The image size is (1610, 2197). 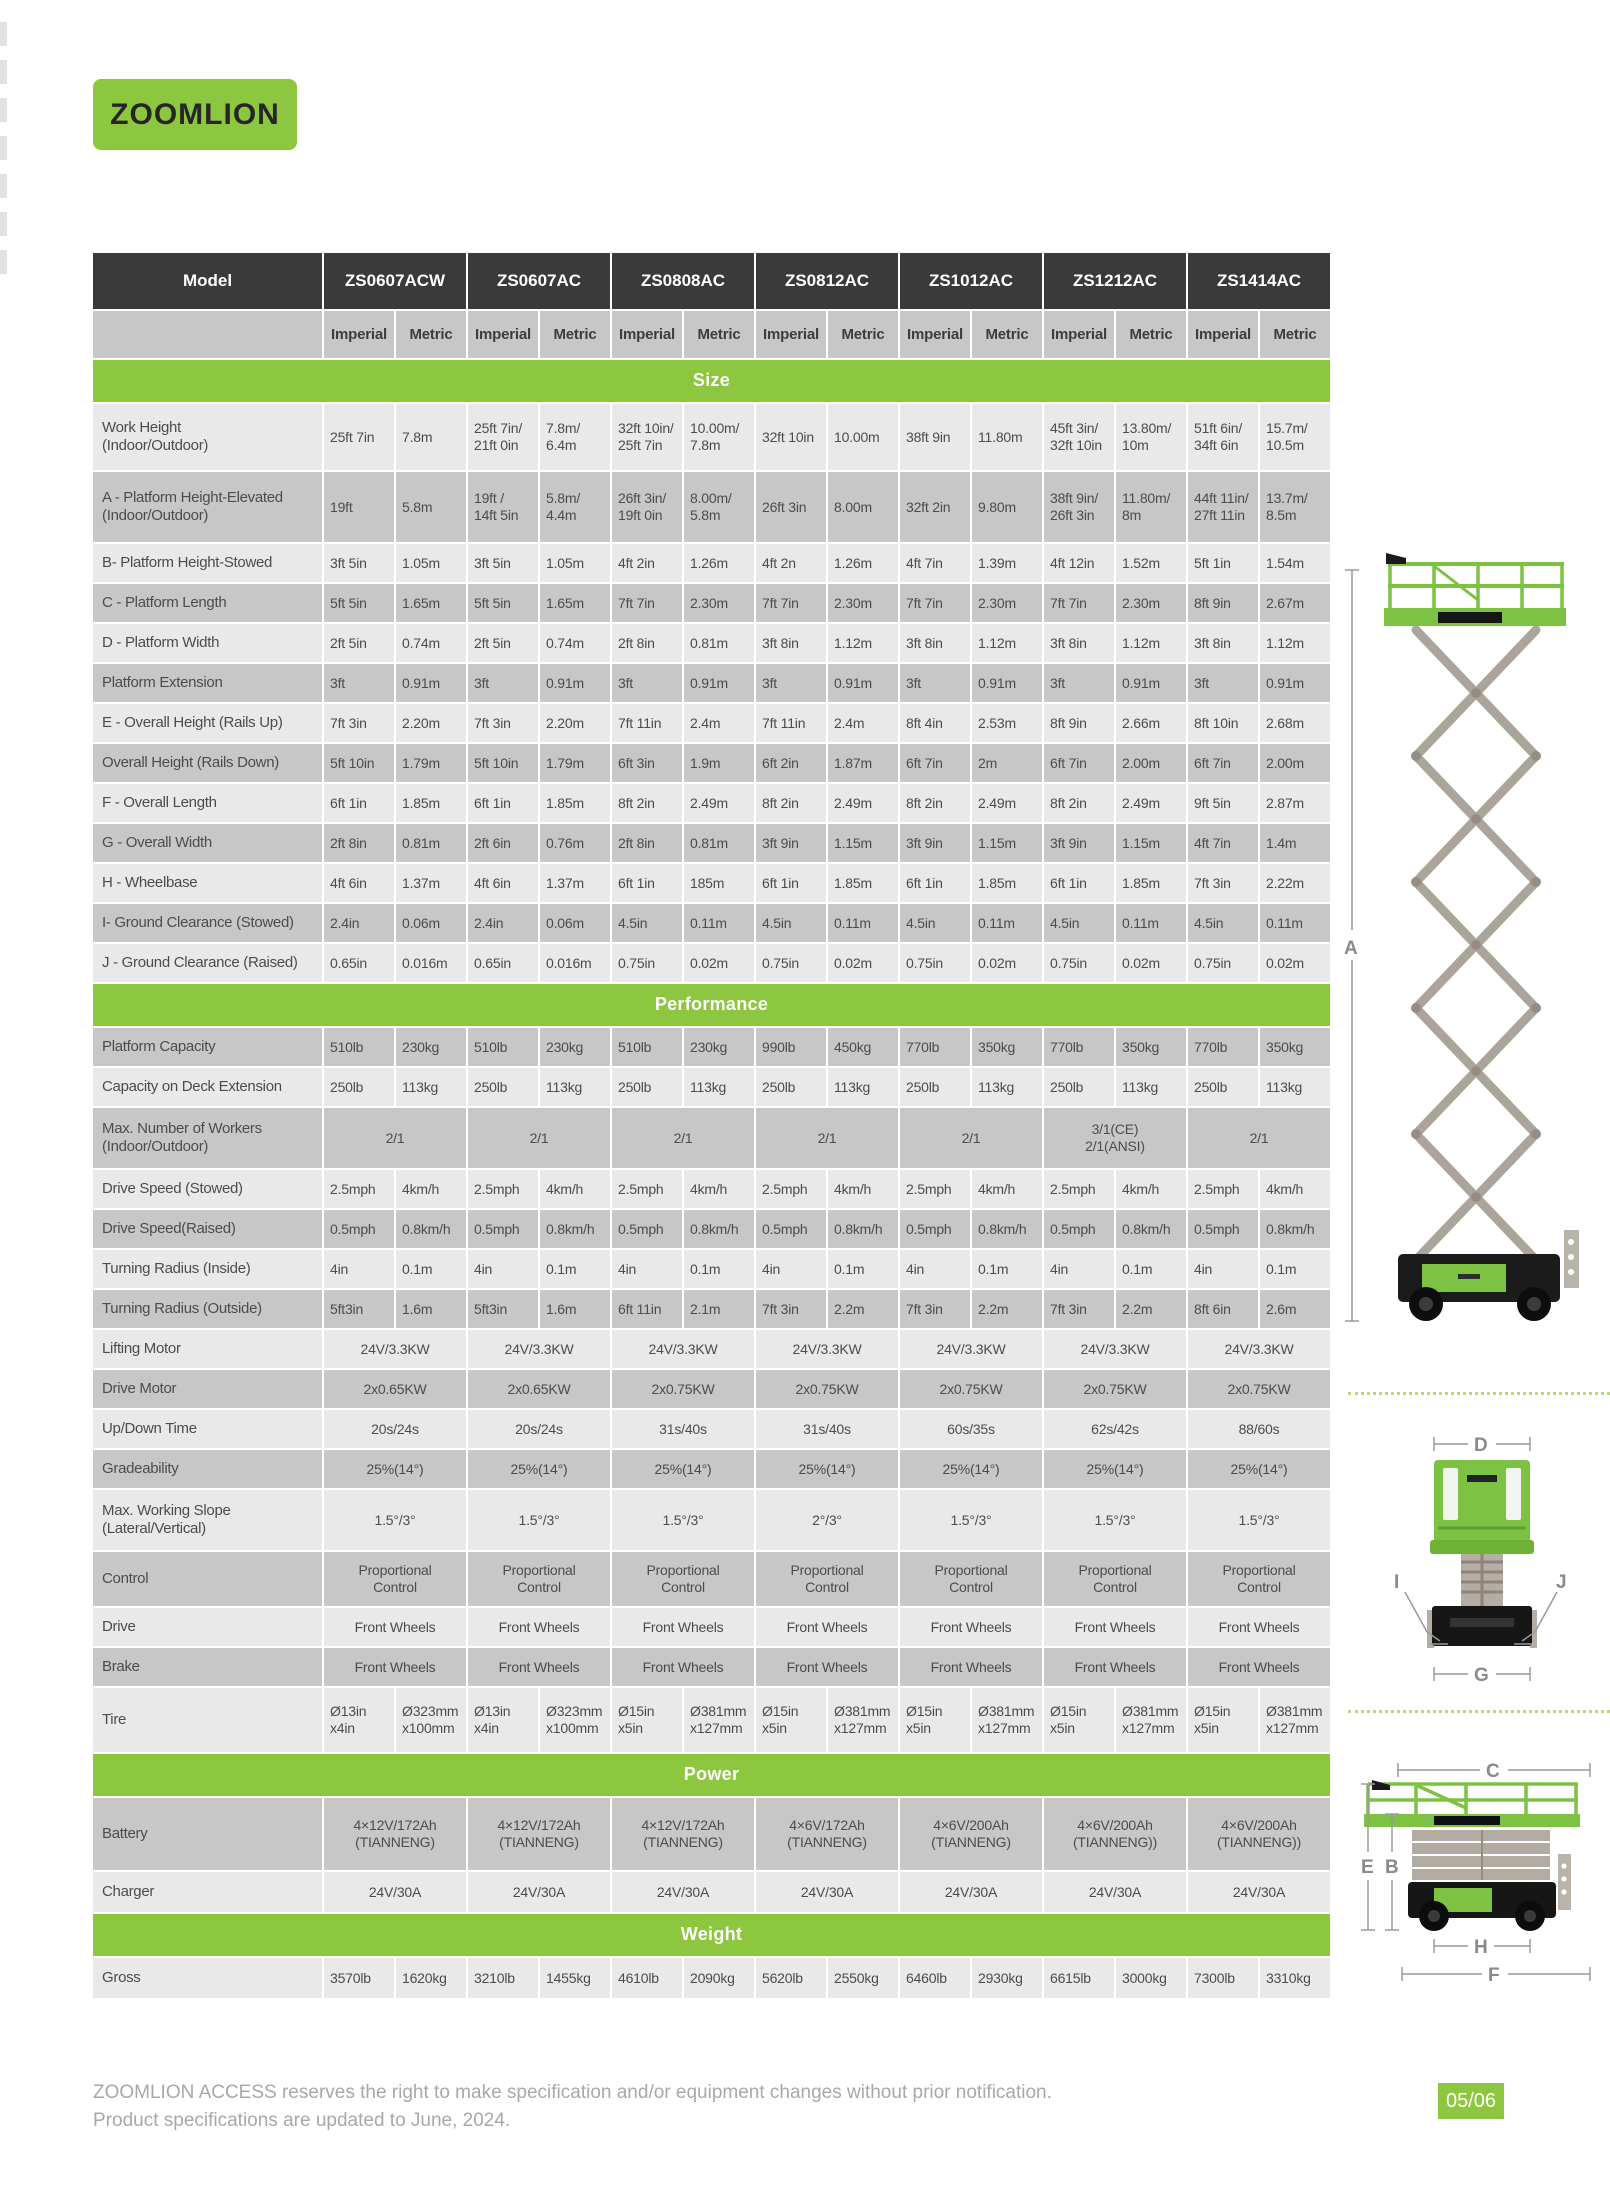 I want to click on spec-value: 4km/h, so click(x=719, y=1189).